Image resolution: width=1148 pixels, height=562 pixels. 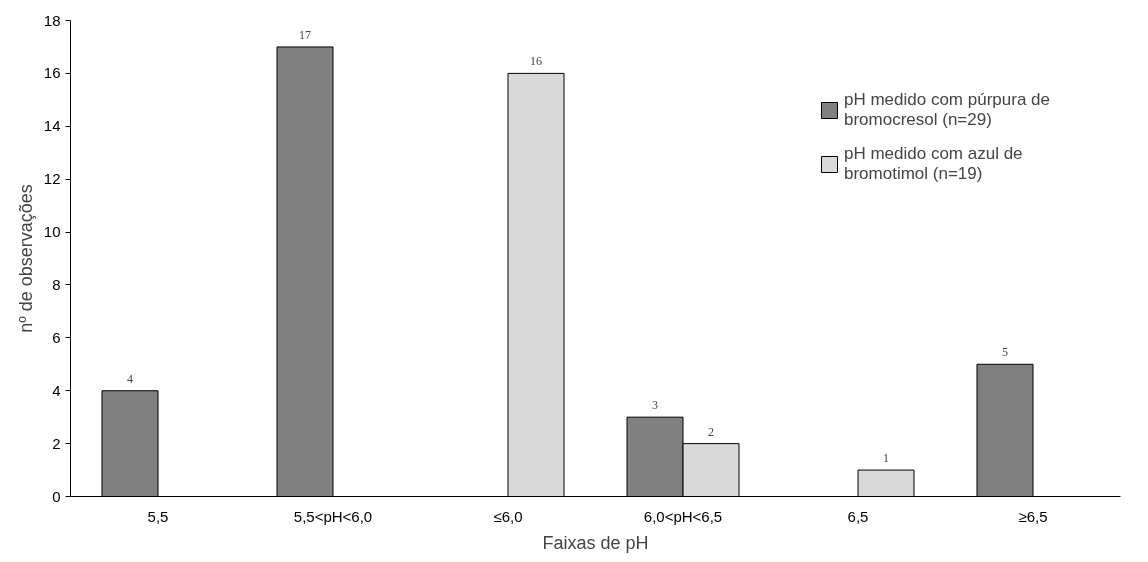 I want to click on y-tick-label: 8, so click(x=56, y=284).